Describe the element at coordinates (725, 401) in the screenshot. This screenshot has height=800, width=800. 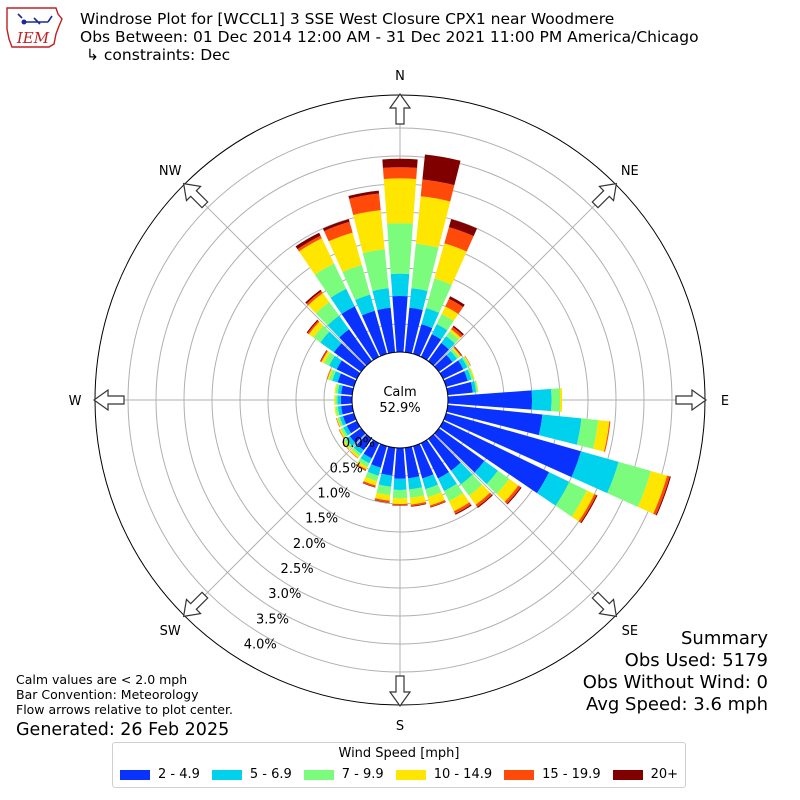
I see `compass-label: E` at that location.